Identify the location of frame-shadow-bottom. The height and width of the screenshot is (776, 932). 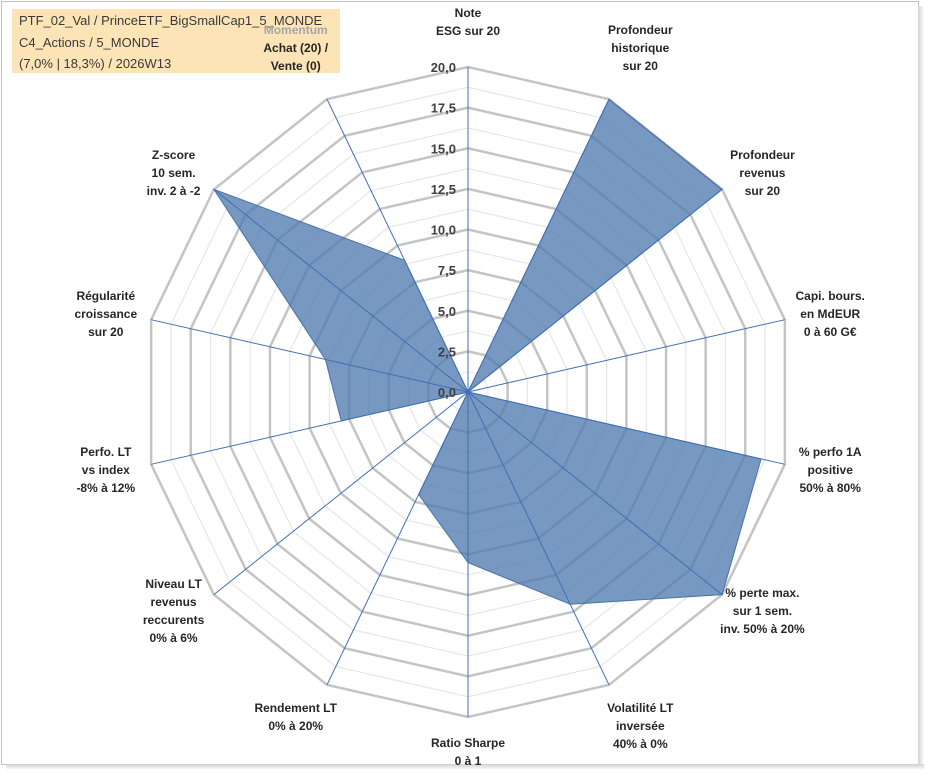
(465, 767).